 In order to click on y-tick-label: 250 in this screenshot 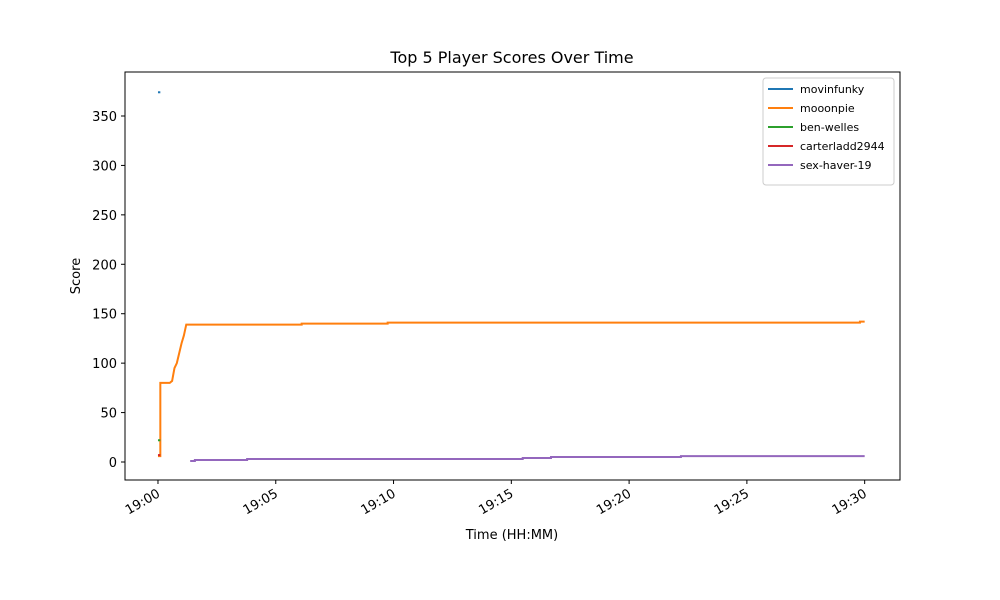, I will do `click(104, 216)`.